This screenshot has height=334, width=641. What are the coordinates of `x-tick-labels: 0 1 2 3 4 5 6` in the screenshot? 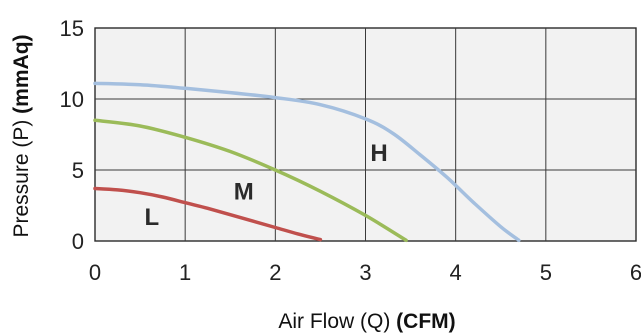 It's located at (365, 272).